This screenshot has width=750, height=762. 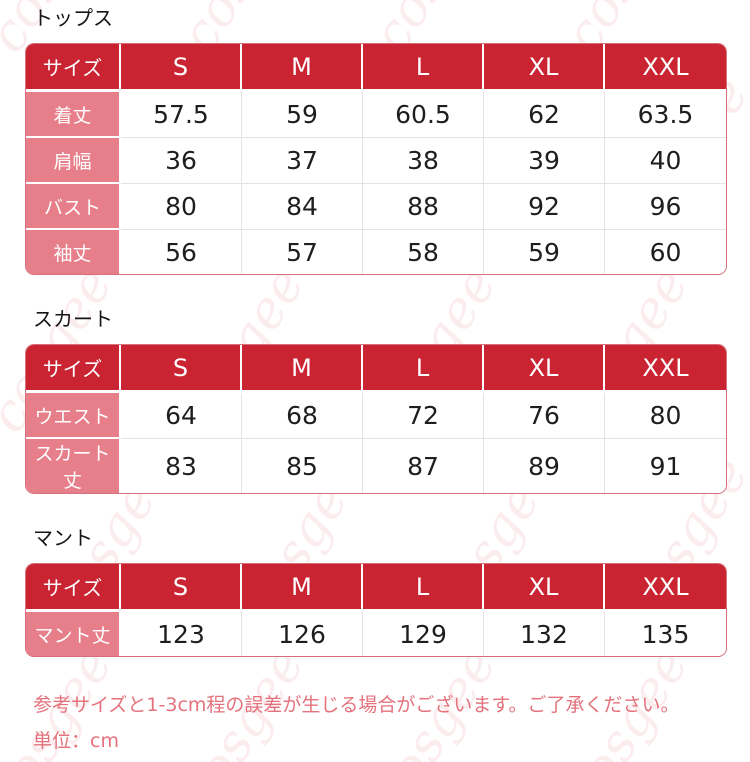 What do you see at coordinates (665, 161) in the screenshot?
I see `size-value-cell: 40` at bounding box center [665, 161].